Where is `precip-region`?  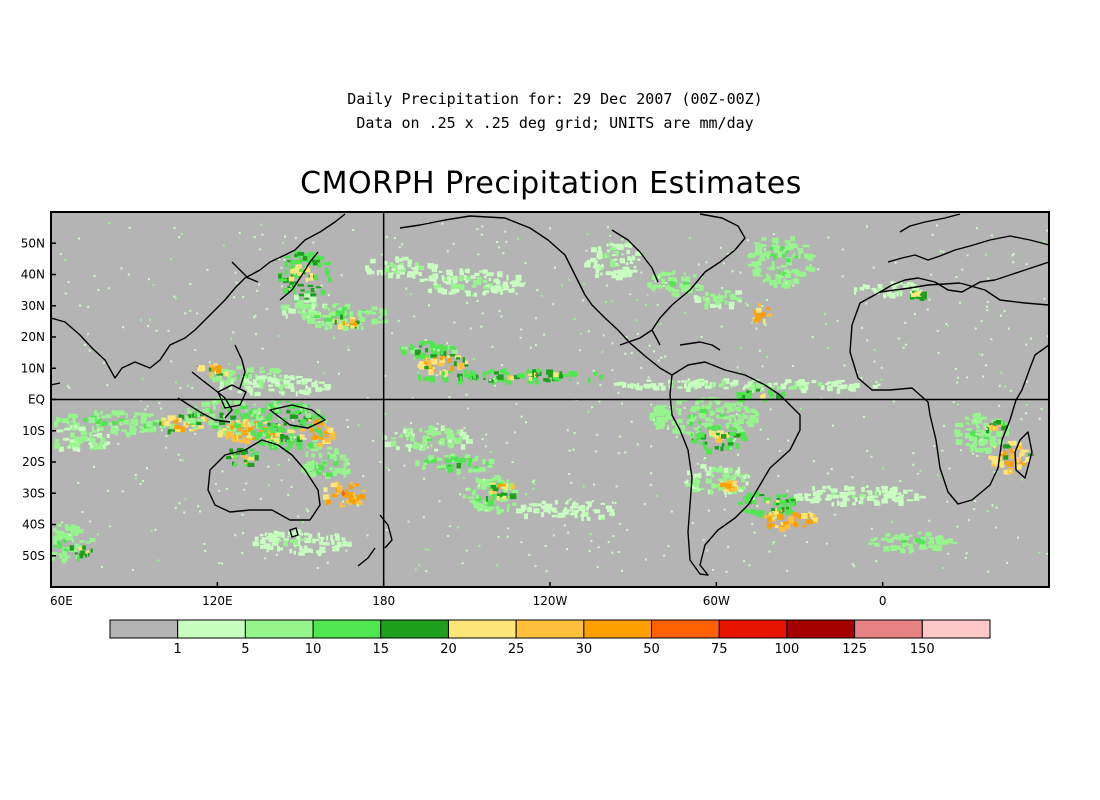 precip-region is located at coordinates (402, 267).